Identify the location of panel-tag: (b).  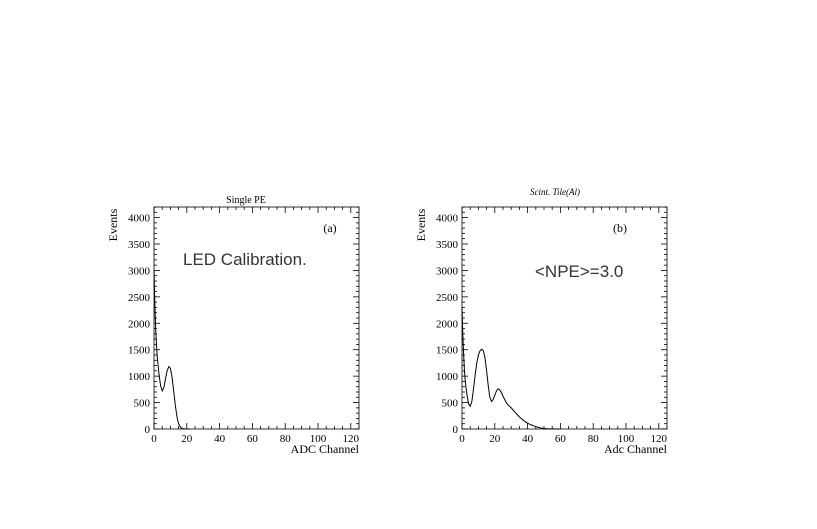
(620, 228).